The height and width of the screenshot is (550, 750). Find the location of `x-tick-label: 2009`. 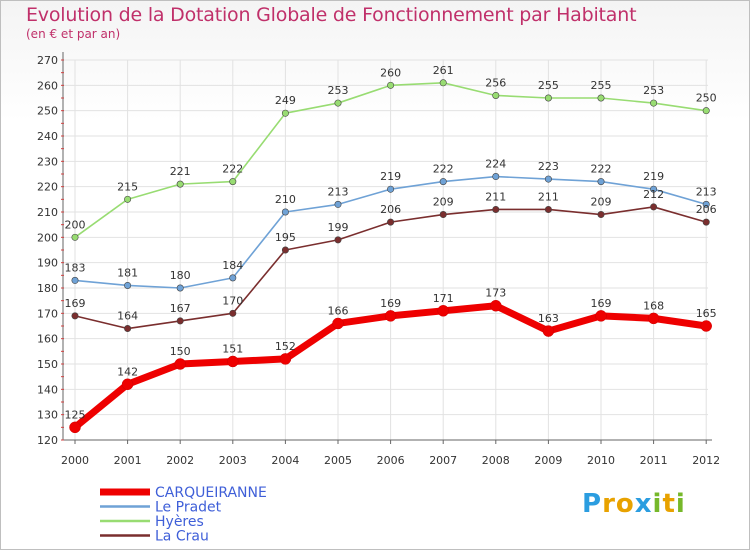

x-tick-label: 2009 is located at coordinates (548, 460).